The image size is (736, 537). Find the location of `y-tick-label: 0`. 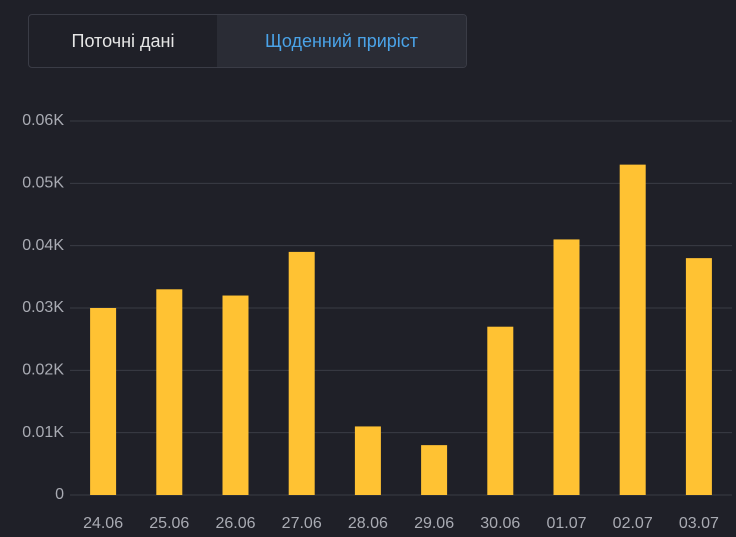

y-tick-label: 0 is located at coordinates (59, 494).